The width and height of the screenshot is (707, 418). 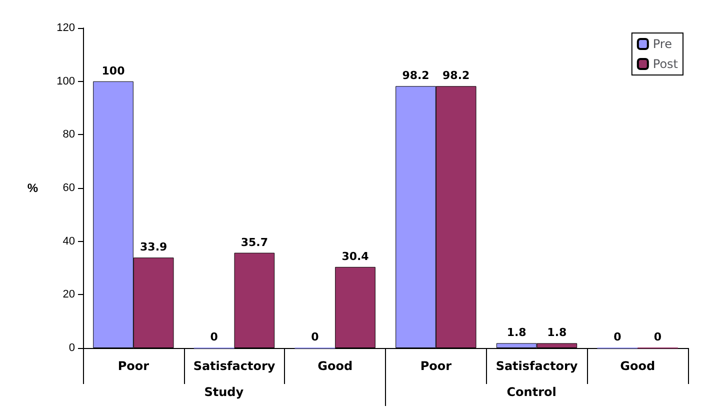 What do you see at coordinates (65, 81) in the screenshot?
I see `y-tick-label: 100` at bounding box center [65, 81].